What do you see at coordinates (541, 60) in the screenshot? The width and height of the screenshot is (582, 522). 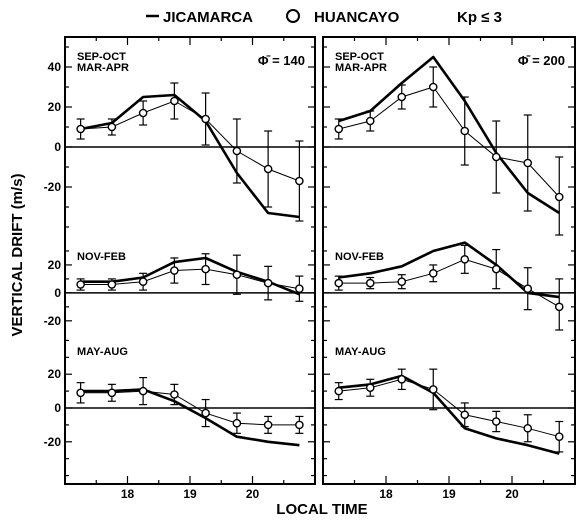 I see `flux-label: Φ̄ = 200` at bounding box center [541, 60].